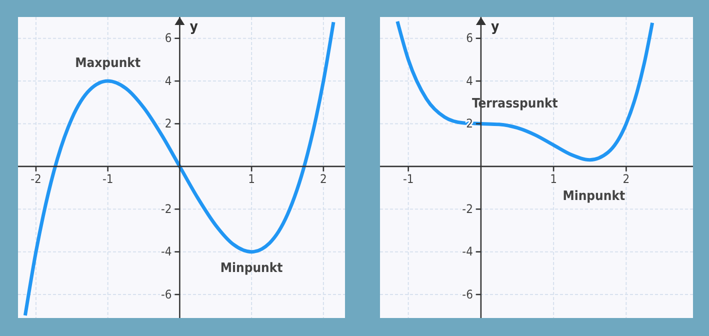  What do you see at coordinates (36, 179) in the screenshot?
I see `x-tick-label: -2` at bounding box center [36, 179].